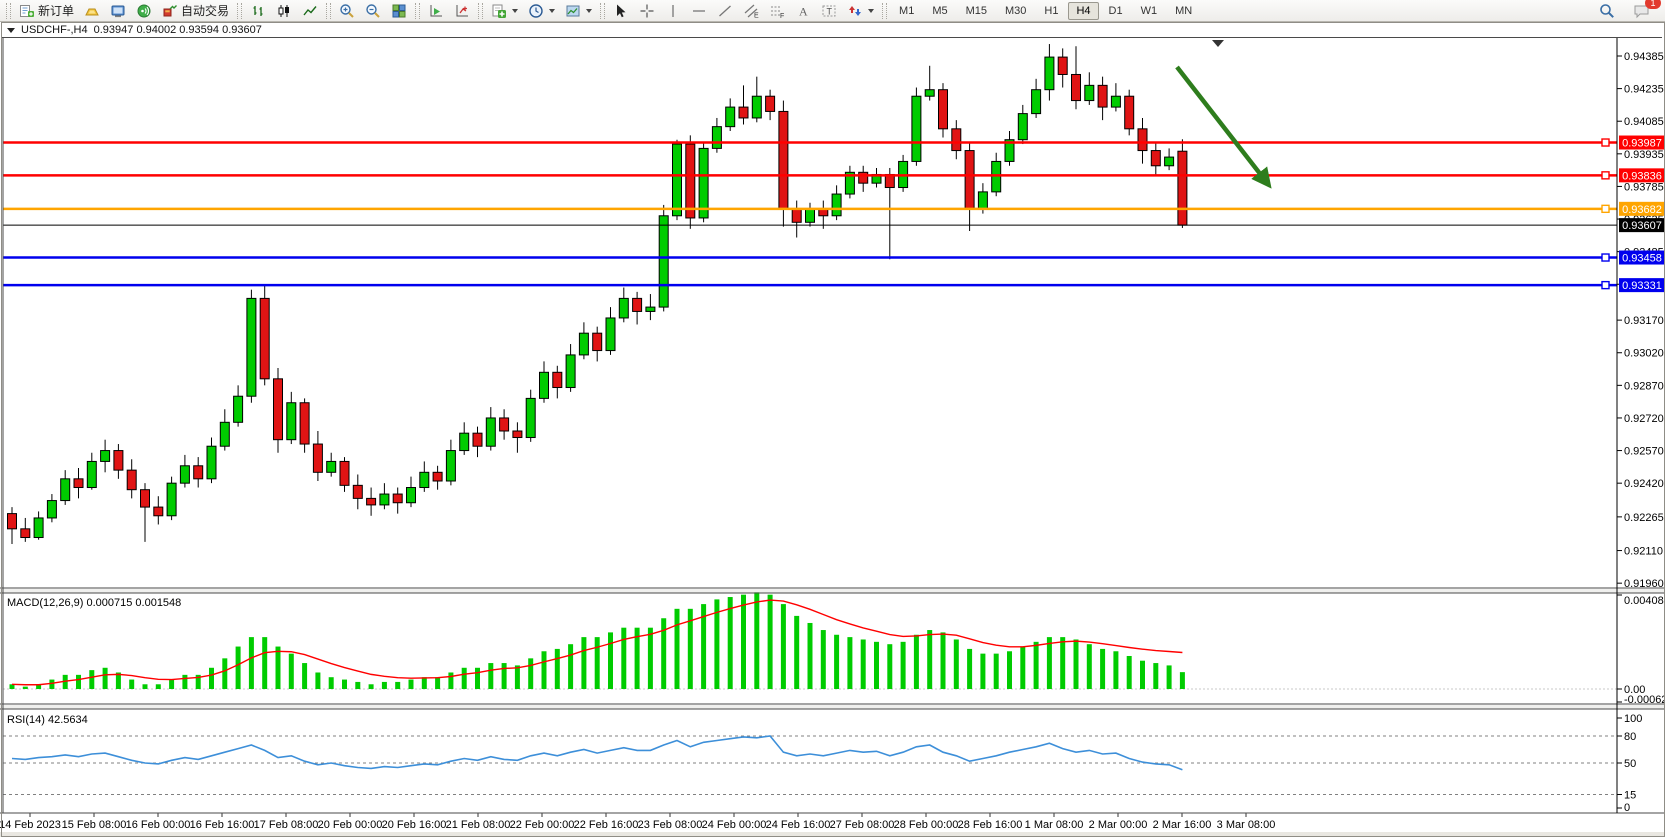 The width and height of the screenshot is (1665, 837). Describe the element at coordinates (118, 11) in the screenshot. I see `client-terminal-button` at that location.